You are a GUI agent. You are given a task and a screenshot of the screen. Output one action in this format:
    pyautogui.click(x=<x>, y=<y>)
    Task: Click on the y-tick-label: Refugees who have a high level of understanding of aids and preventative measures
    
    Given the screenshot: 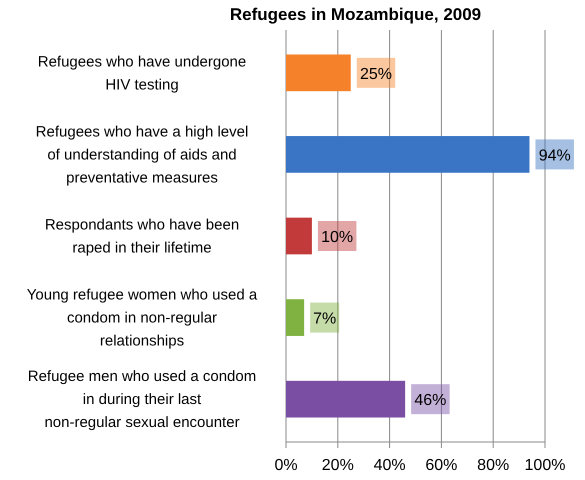 What is the action you would take?
    pyautogui.click(x=142, y=154)
    